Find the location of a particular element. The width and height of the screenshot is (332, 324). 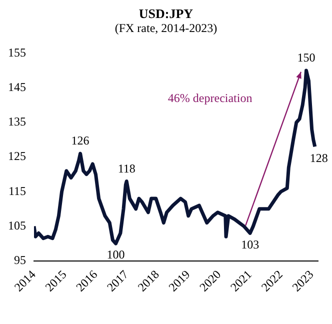

annotation: 150 is located at coordinates (306, 57).